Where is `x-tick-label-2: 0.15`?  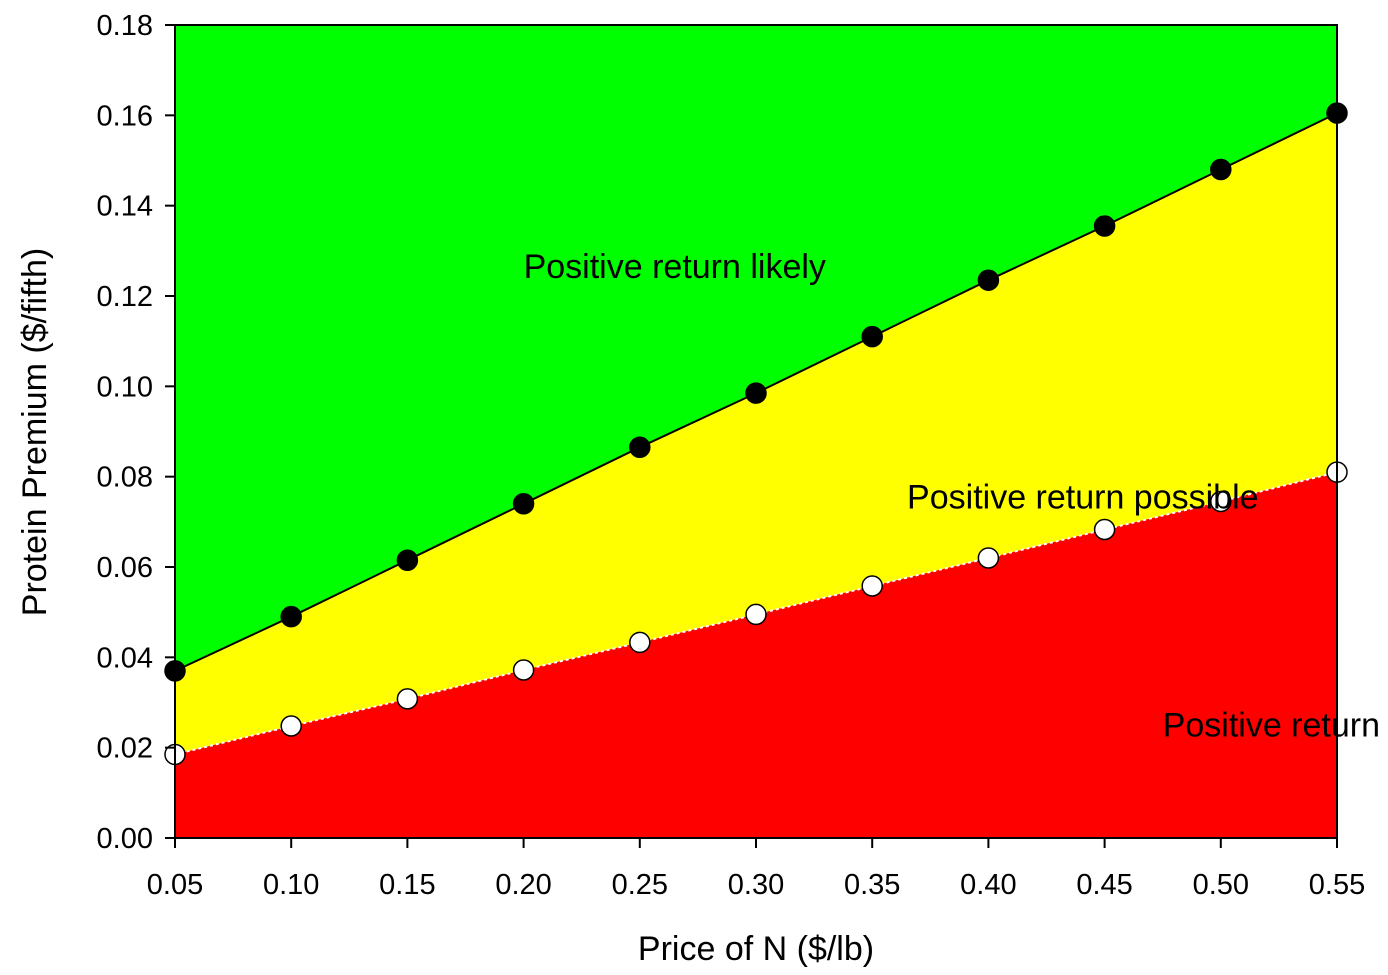
x-tick-label-2: 0.15 is located at coordinates (407, 885).